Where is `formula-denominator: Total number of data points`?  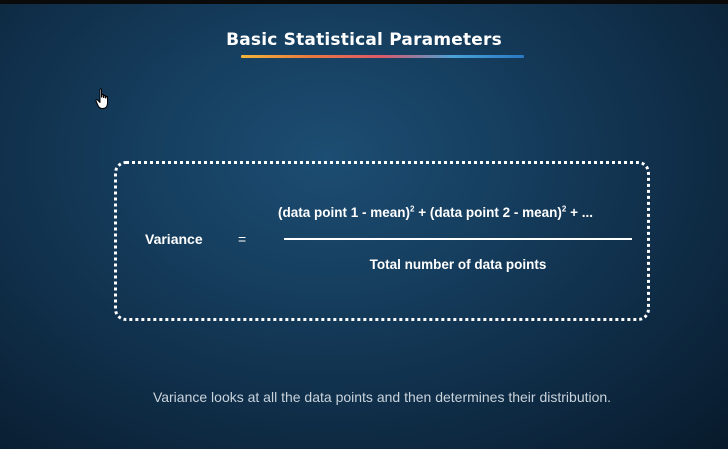
formula-denominator: Total number of data points is located at coordinates (458, 264).